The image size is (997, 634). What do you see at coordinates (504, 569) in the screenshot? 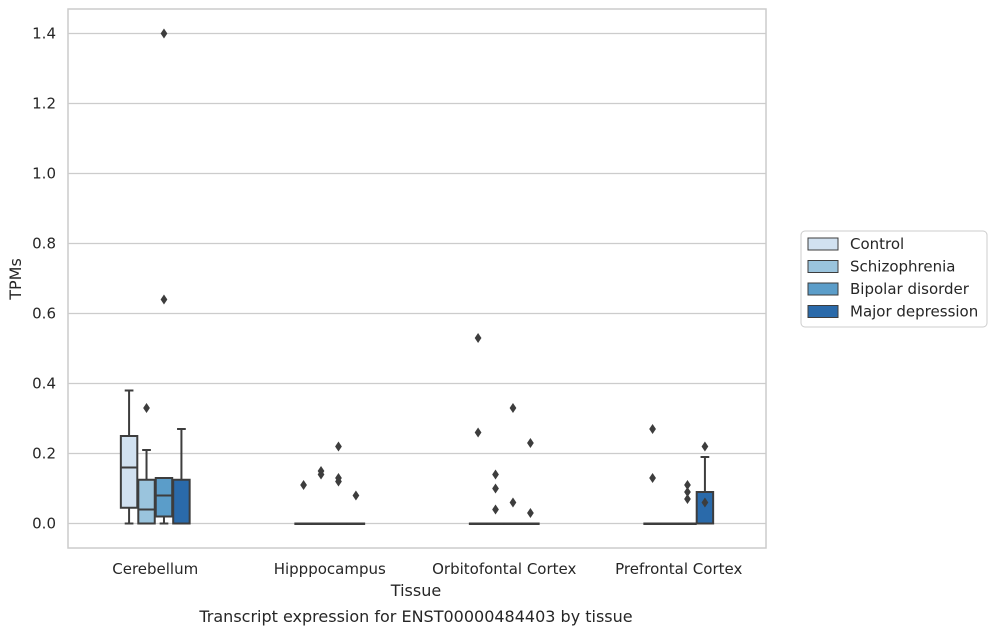
I see `x-tick-label: Orbitofontal Cortex` at bounding box center [504, 569].